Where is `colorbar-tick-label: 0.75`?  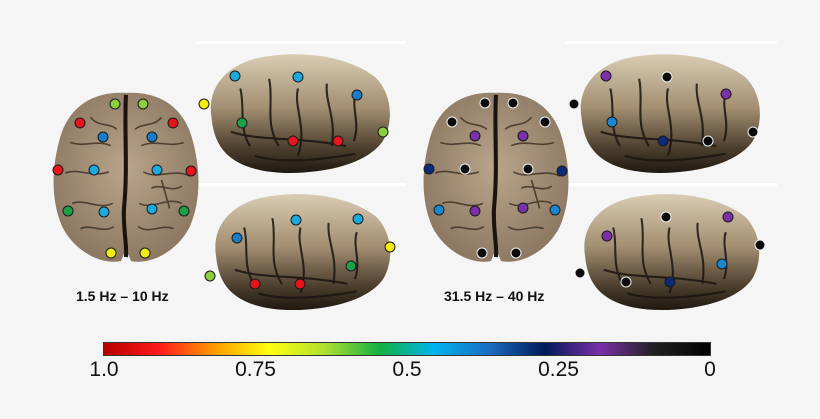 colorbar-tick-label: 0.75 is located at coordinates (255, 369).